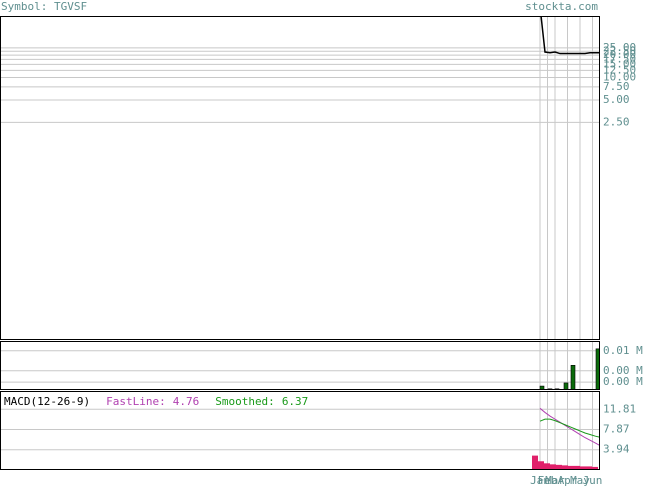 This screenshot has width=655, height=486. What do you see at coordinates (616, 121) in the screenshot?
I see `y-tick-label: 2.50` at bounding box center [616, 121].